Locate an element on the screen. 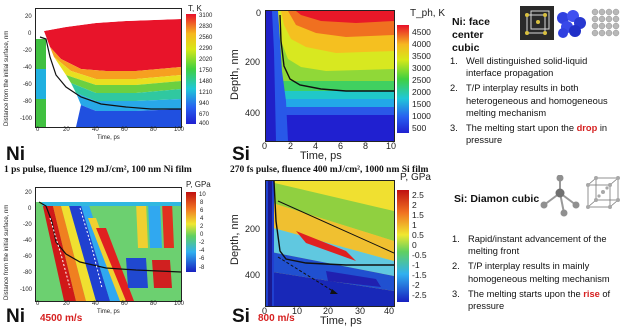 The height and width of the screenshot is (330, 627). si-temperature-plot is located at coordinates (330, 76).